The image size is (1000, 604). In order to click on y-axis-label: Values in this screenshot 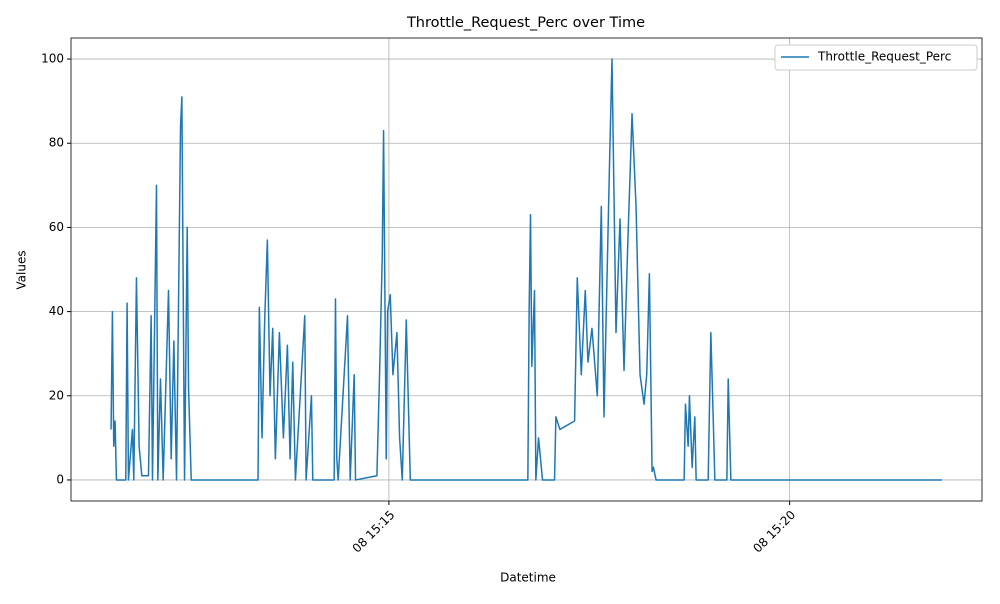, I will do `click(22, 269)`.